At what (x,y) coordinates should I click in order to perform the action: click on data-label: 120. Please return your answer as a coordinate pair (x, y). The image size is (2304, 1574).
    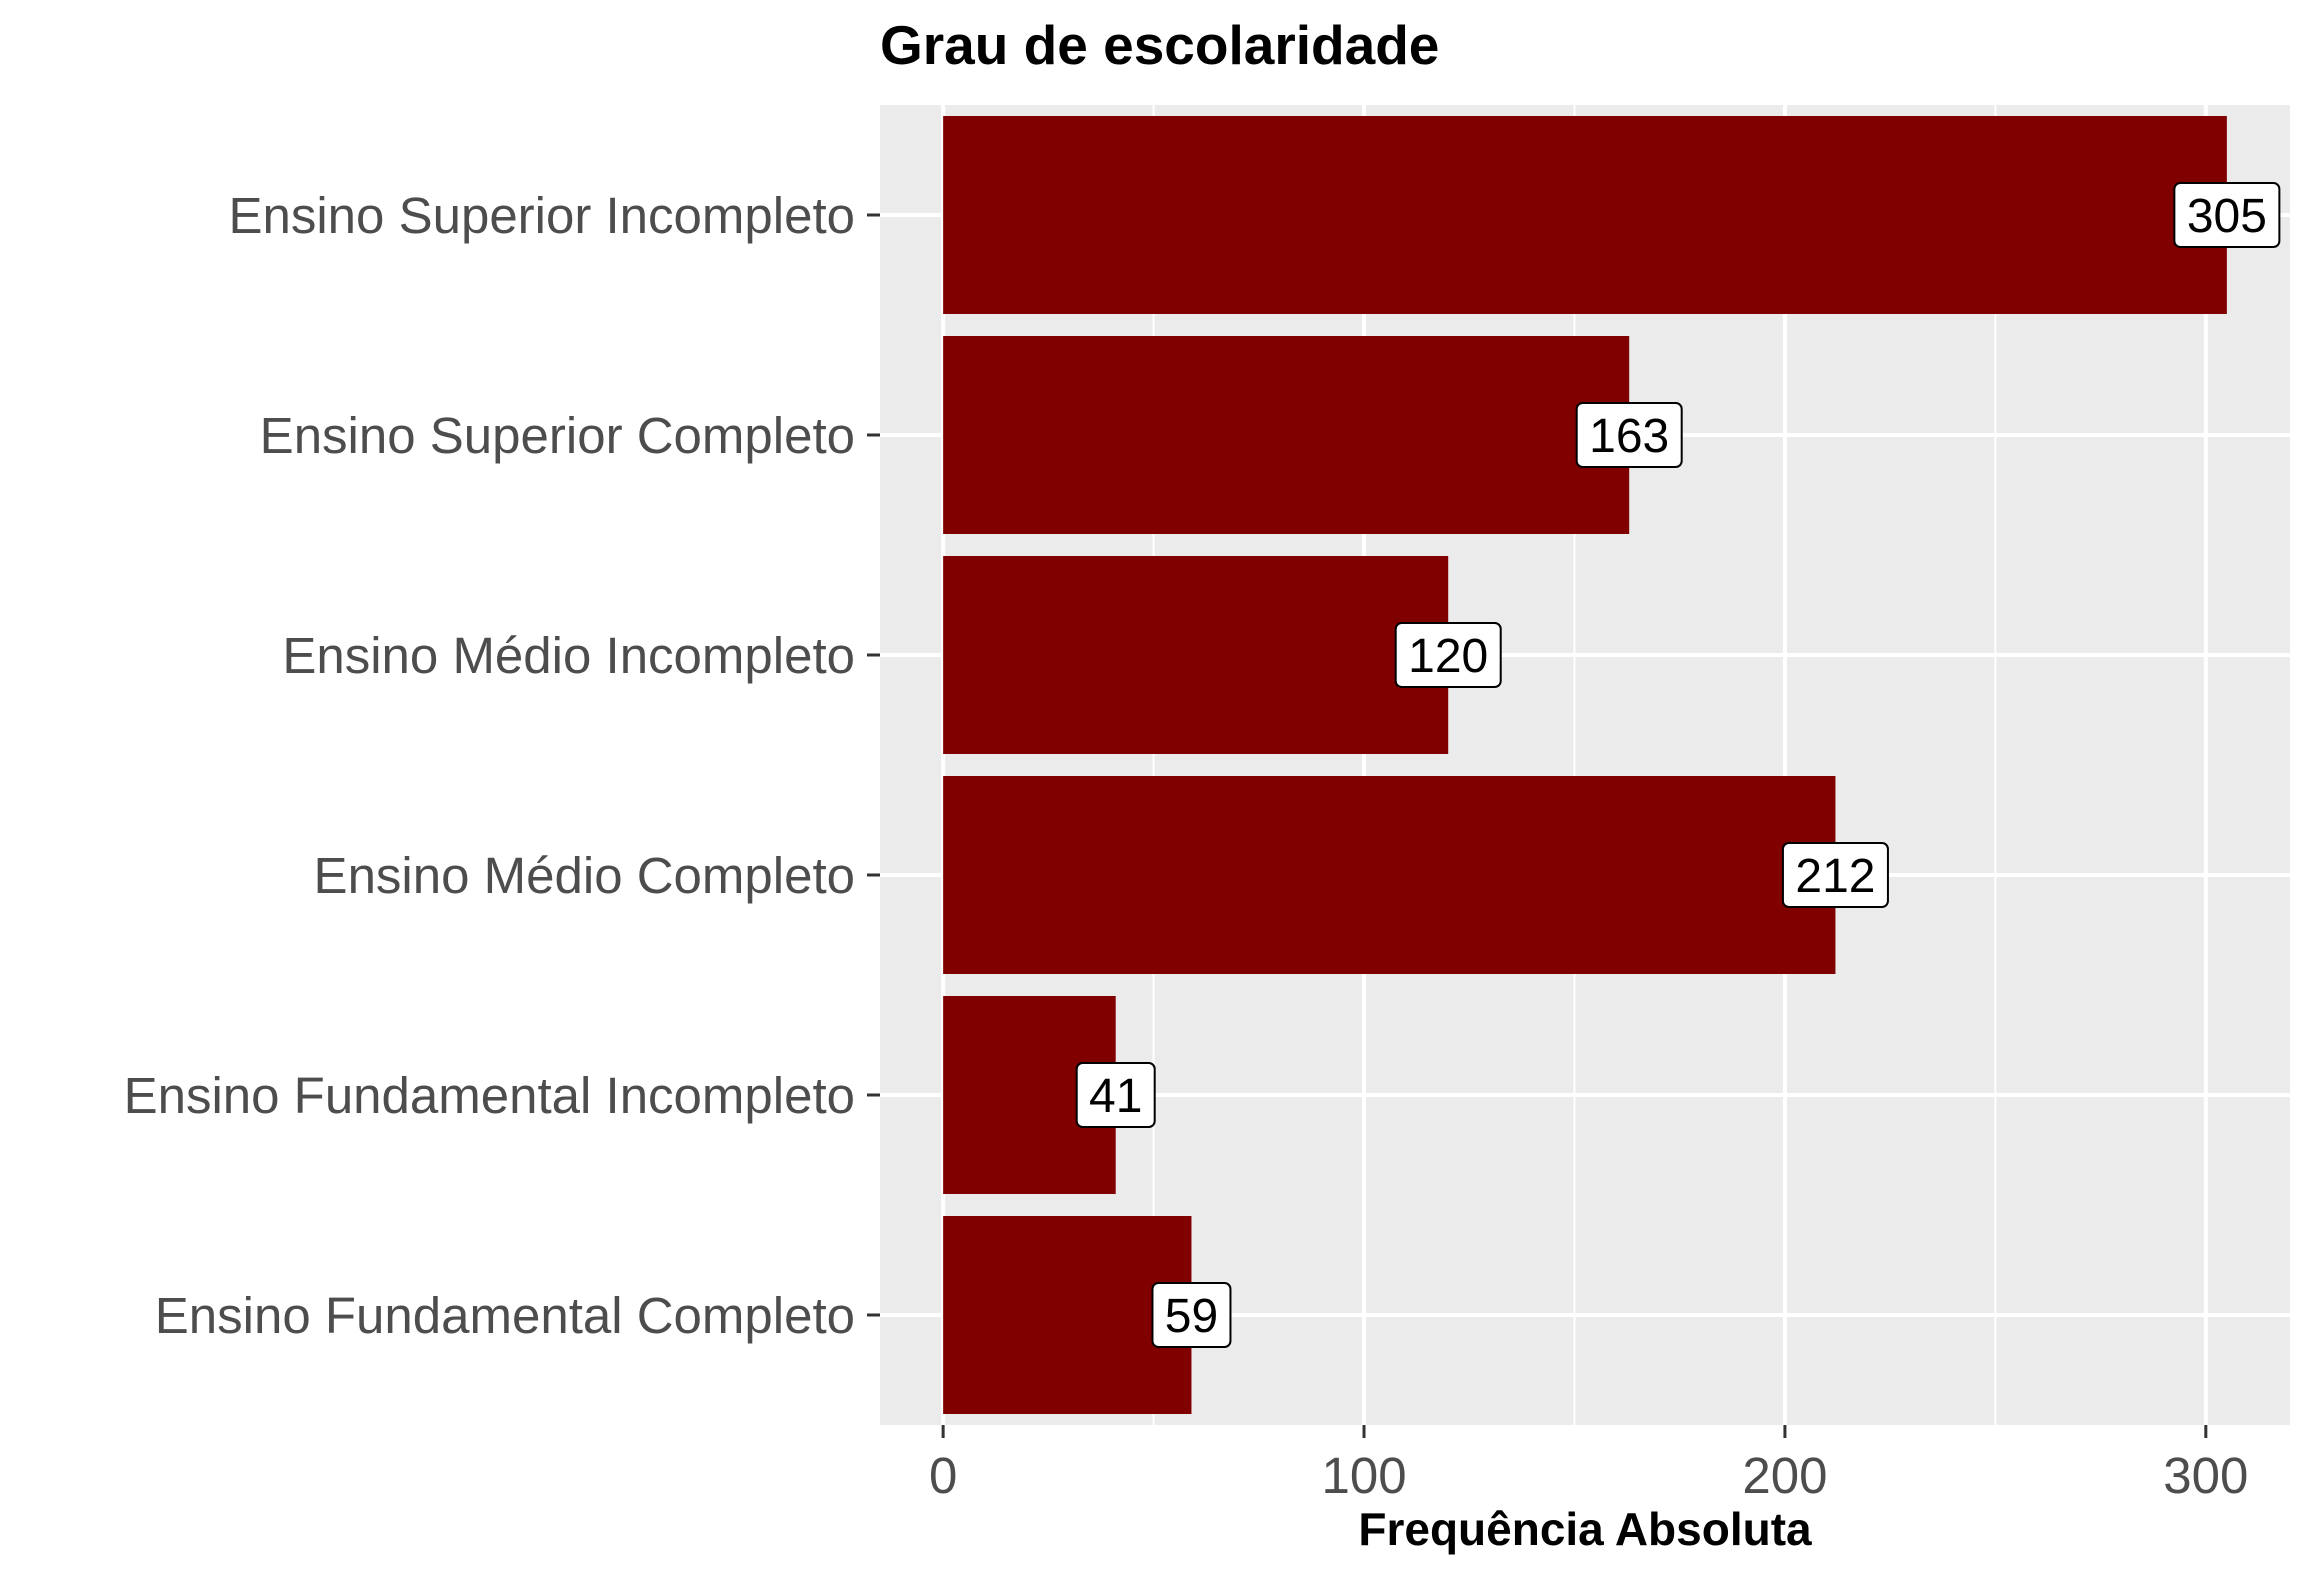
    Looking at the image, I should click on (1448, 655).